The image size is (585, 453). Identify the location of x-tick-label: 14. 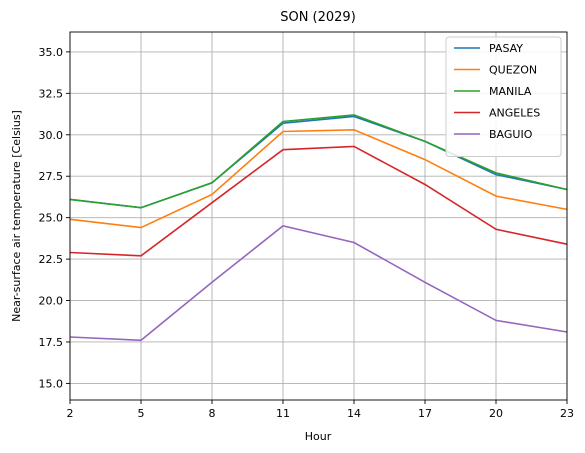
(354, 413).